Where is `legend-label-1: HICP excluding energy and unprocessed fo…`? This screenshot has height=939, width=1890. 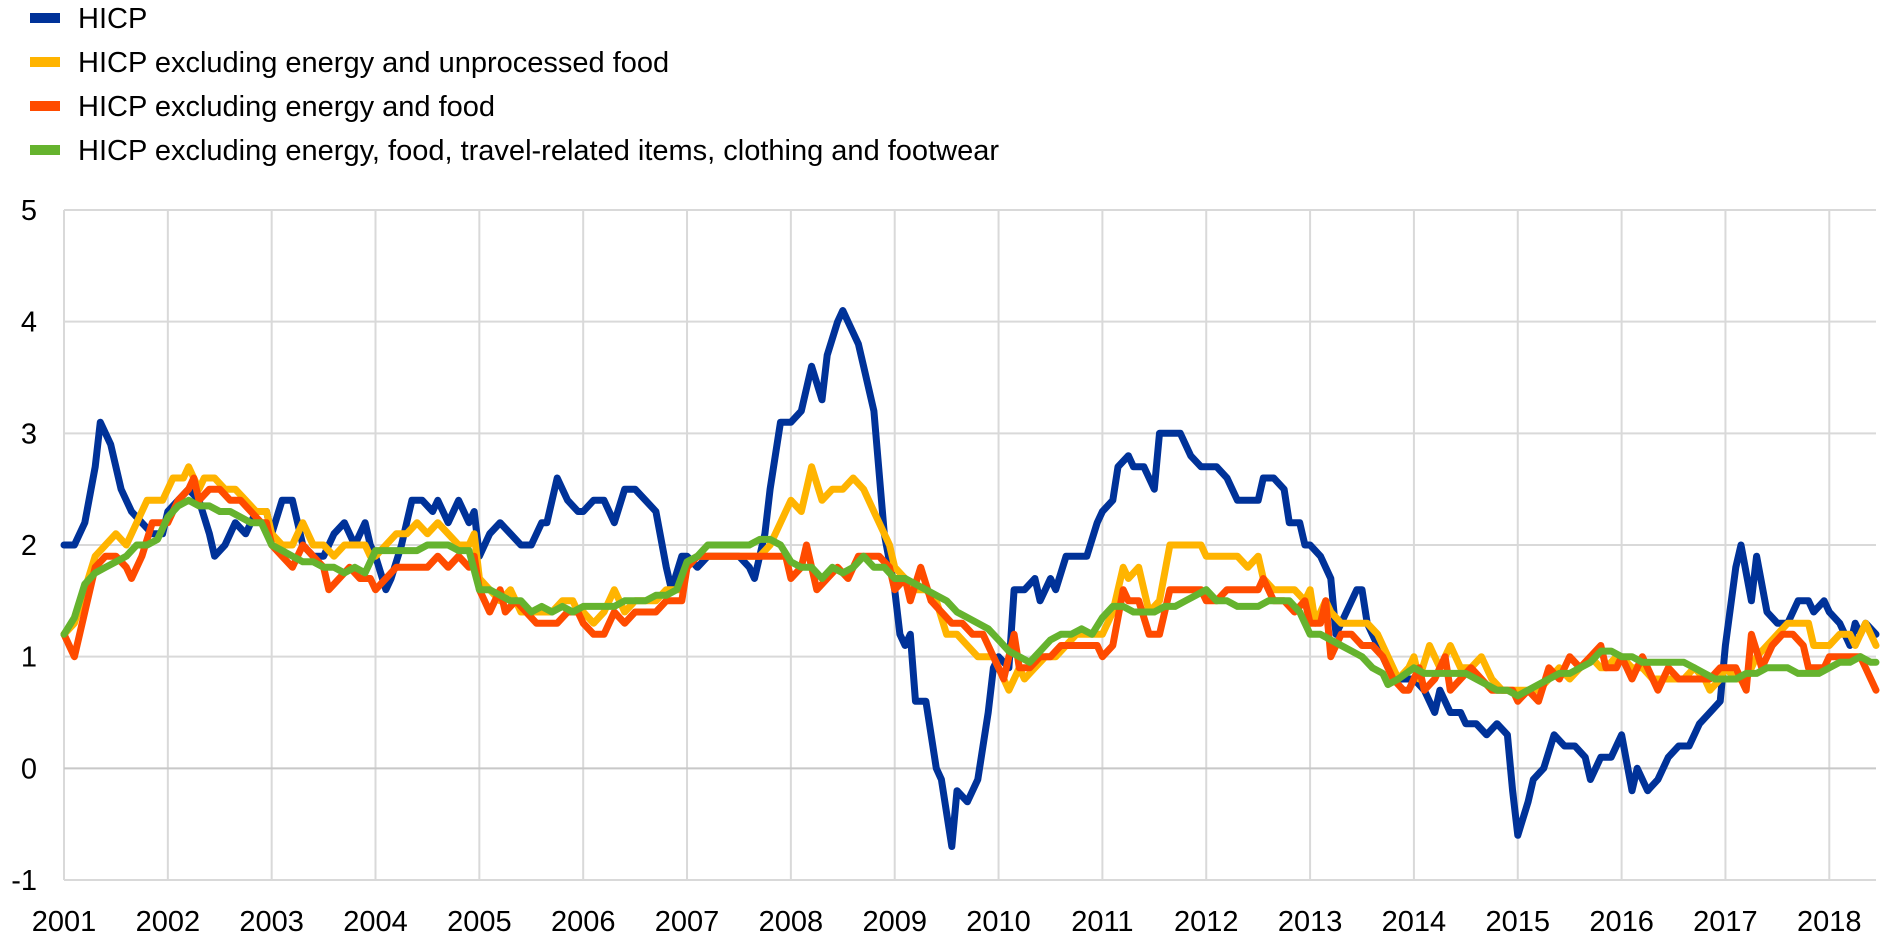 legend-label-1: HICP excluding energy and unprocessed fo… is located at coordinates (373, 63).